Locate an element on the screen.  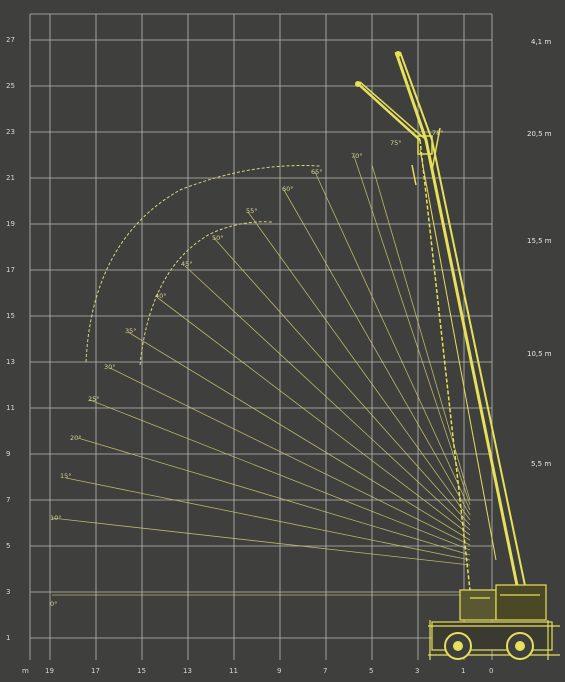
angle-label: 25° is located at coordinates (94, 399).